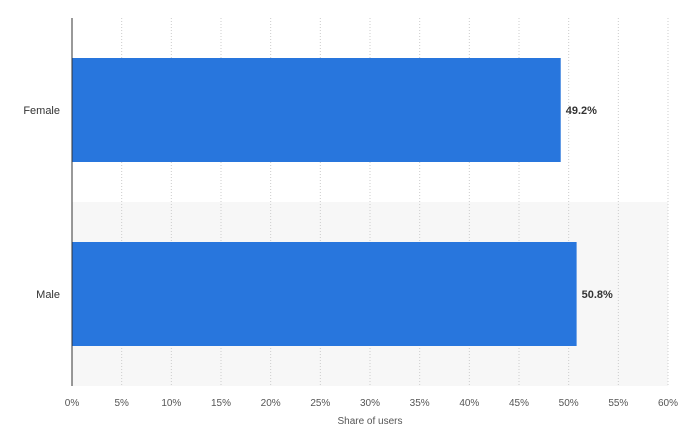 This screenshot has width=700, height=432. I want to click on value-label-female: 49.2%, so click(581, 111).